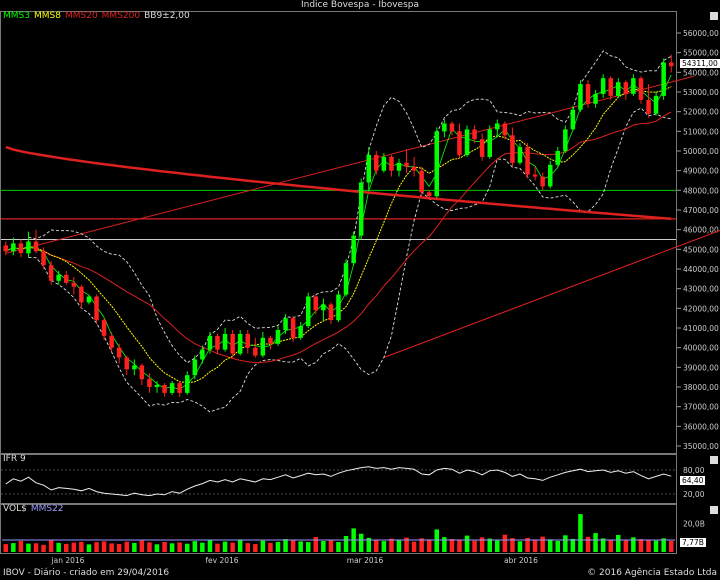 The height and width of the screenshot is (580, 720). I want to click on ifr-tick-label: 80,00, so click(694, 470).